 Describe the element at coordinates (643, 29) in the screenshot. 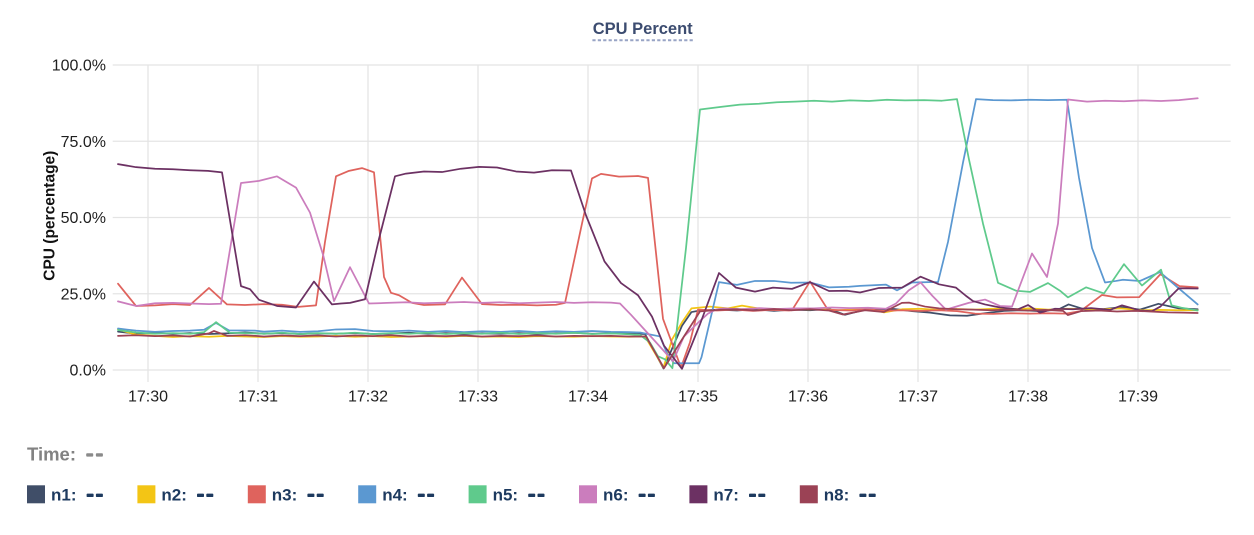

I see `svg-text: CPU Percent` at that location.